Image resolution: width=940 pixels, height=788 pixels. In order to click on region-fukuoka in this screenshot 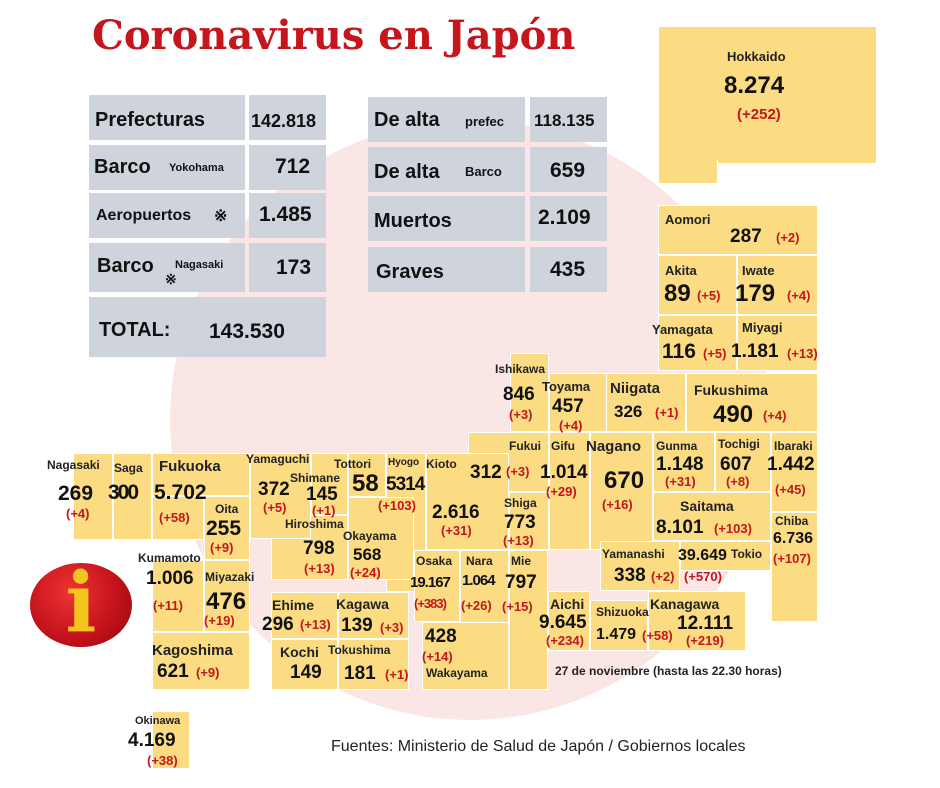, I will do `click(201, 474)`.